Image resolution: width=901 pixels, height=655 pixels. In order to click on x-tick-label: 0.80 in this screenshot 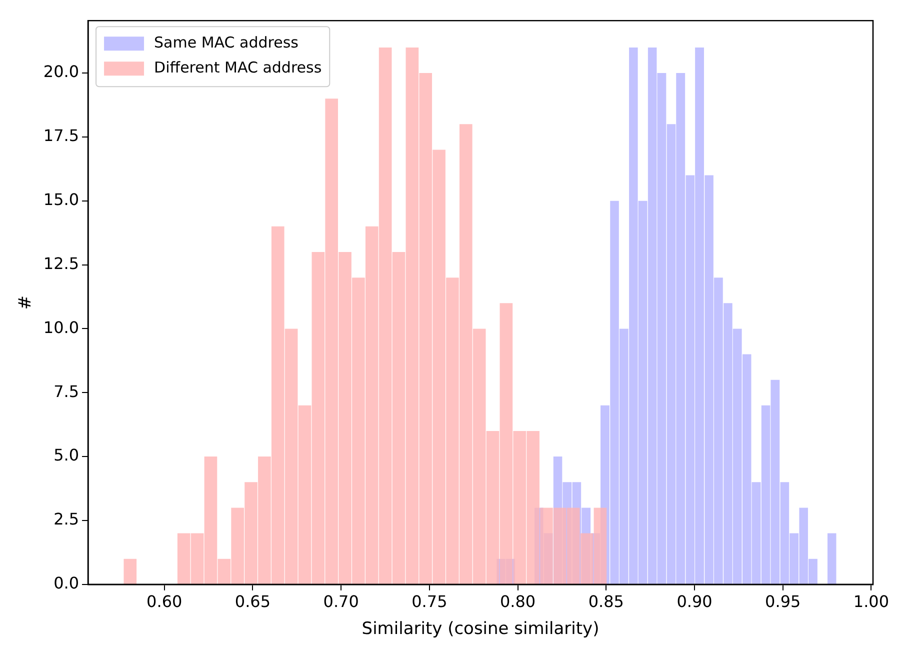, I will do `click(518, 602)`.